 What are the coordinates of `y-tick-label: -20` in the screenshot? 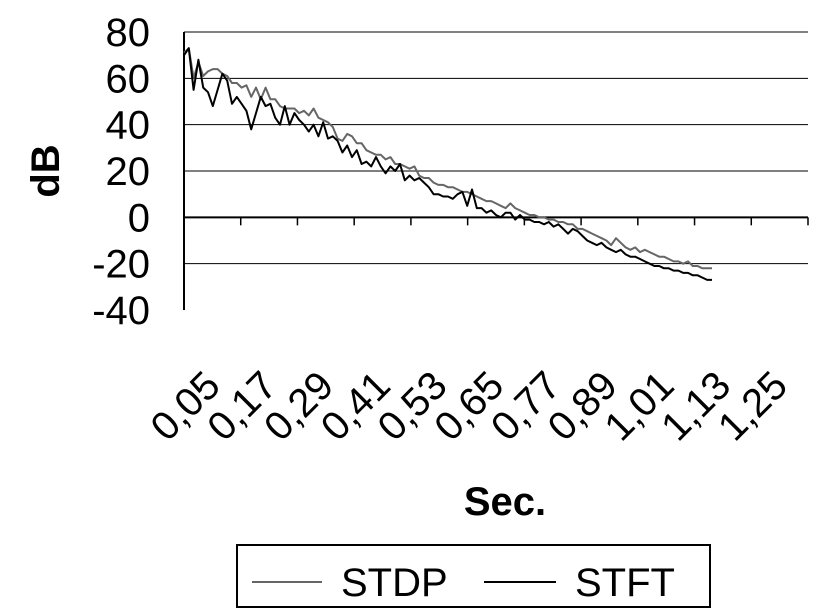 It's located at (121, 265).